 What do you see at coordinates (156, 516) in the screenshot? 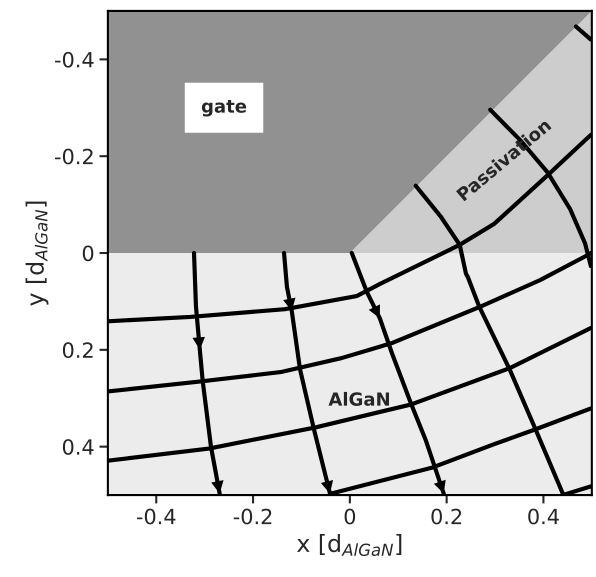
I see `x-tick-label: -0.4` at bounding box center [156, 516].